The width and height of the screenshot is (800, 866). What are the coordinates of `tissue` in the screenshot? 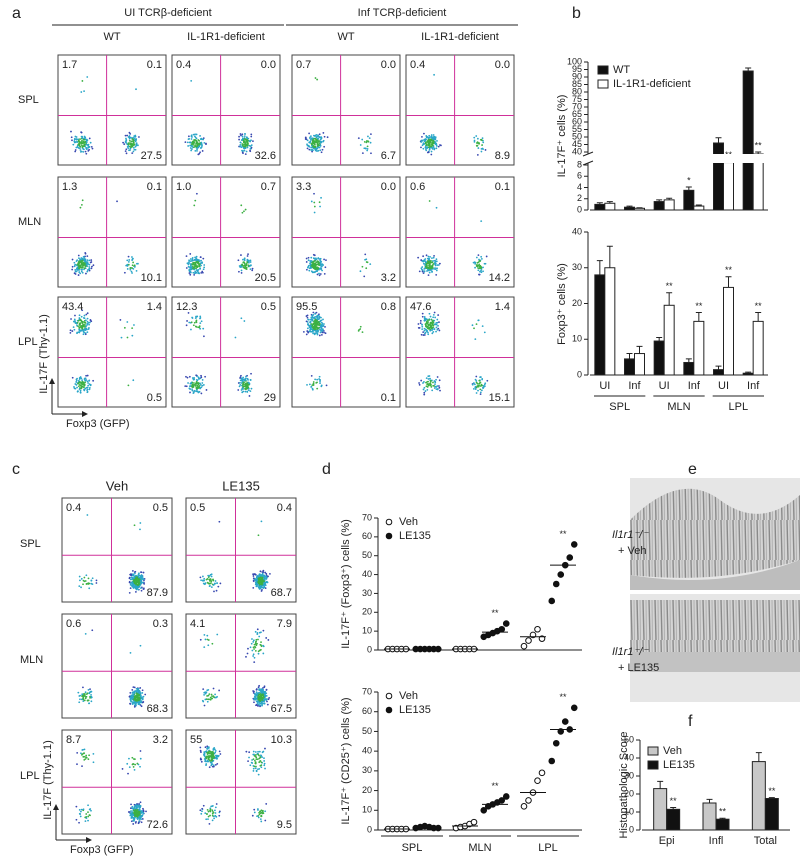 It's located at (715, 626).